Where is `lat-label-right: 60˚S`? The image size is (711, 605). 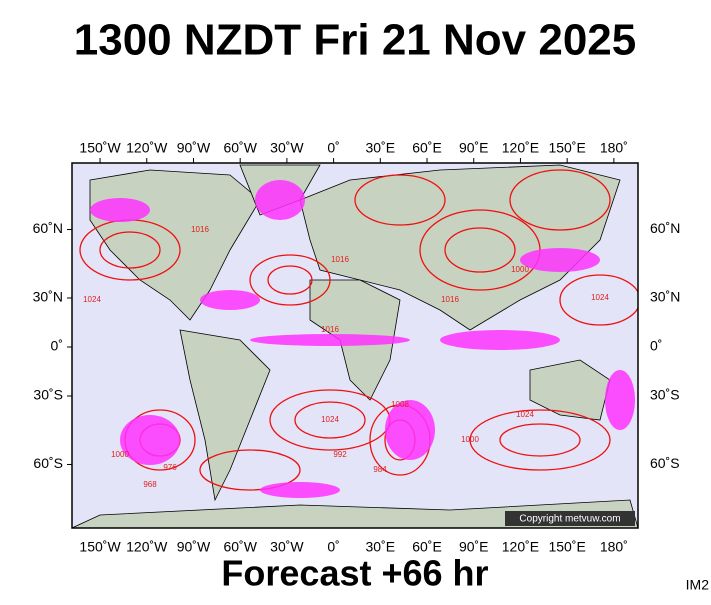 lat-label-right: 60˚S is located at coordinates (665, 463).